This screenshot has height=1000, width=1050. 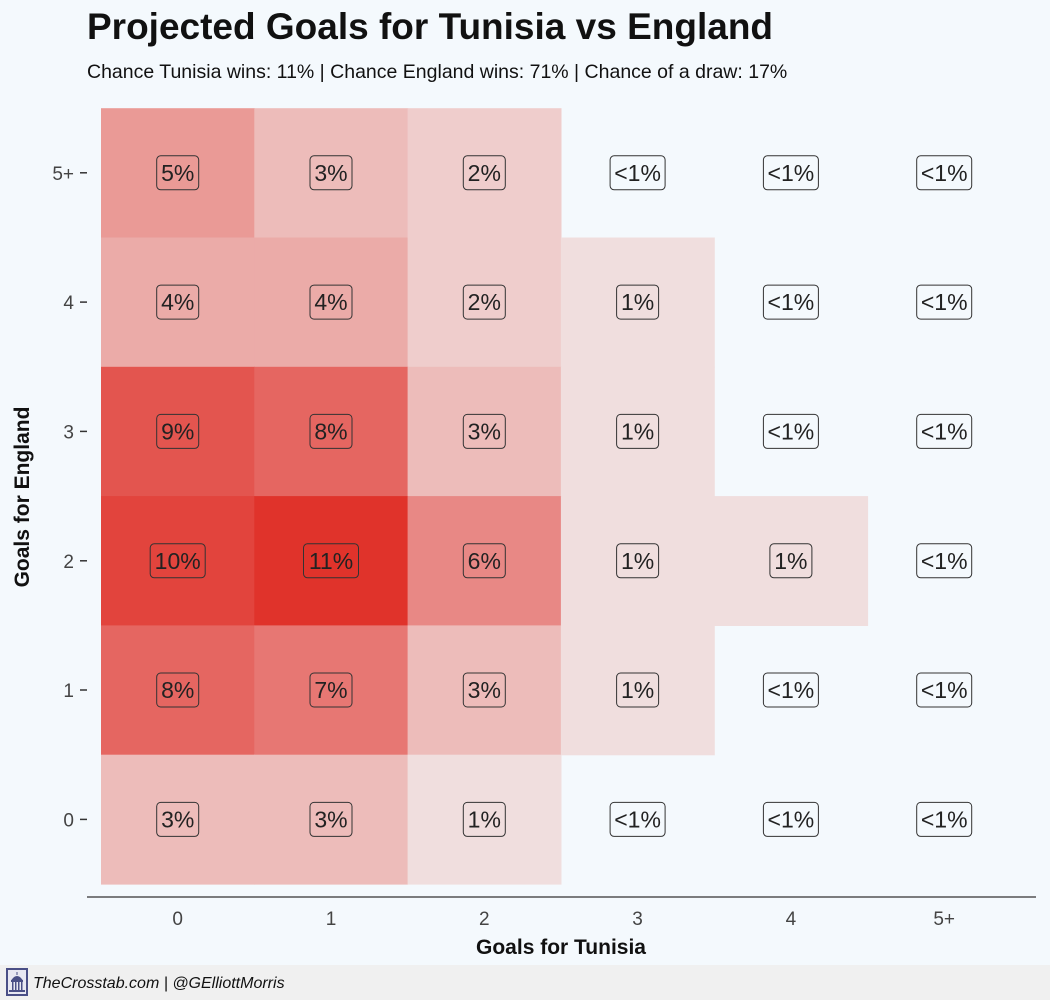 I want to click on cell-label-x1-y5plus: 3%, so click(x=331, y=173).